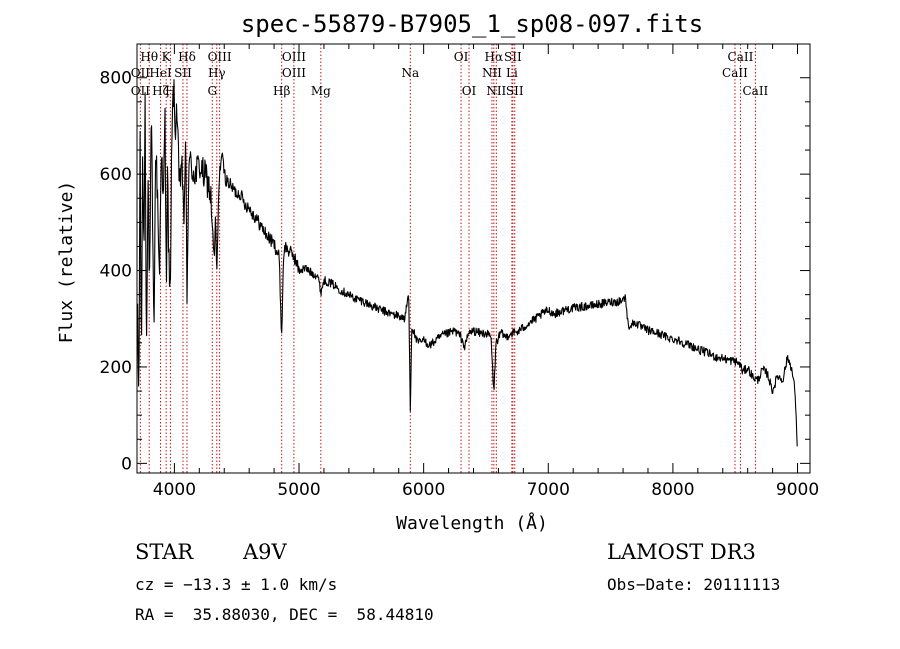  Describe the element at coordinates (160, 73) in the screenshot. I see `line-marker-label-3: HeI` at that location.